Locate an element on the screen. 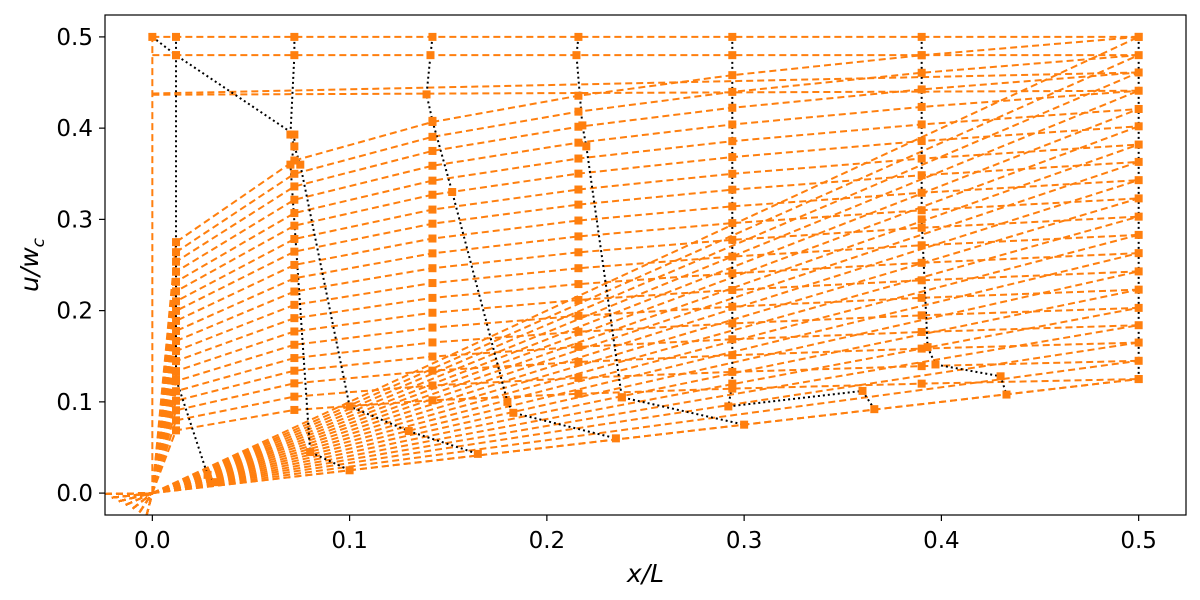 Image resolution: width=1200 pixels, height=600 pixels. y-axis-label-main: u/w is located at coordinates (29, 269).